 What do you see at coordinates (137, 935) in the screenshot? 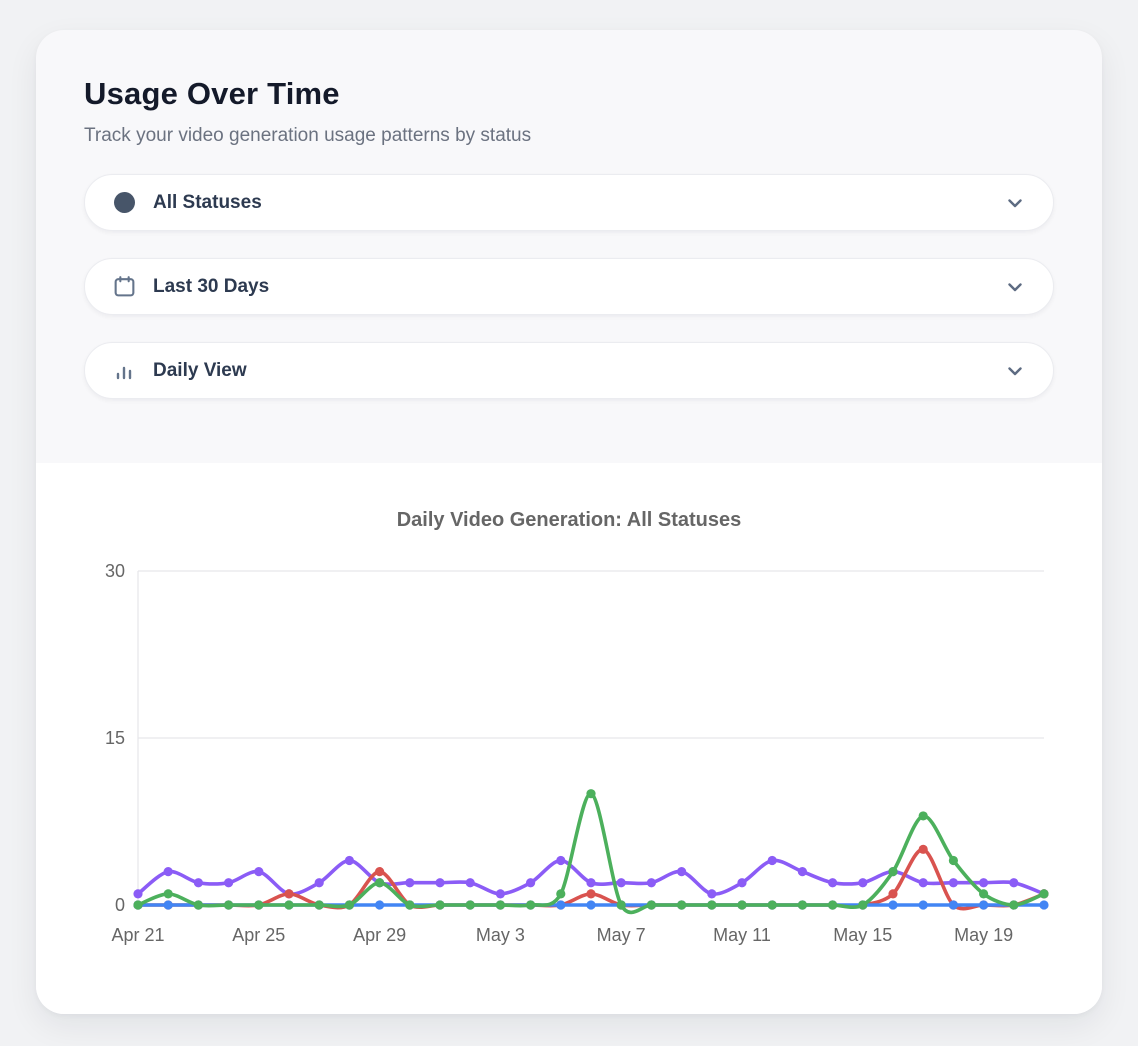
I see `svg-text: Apr 21` at bounding box center [137, 935].